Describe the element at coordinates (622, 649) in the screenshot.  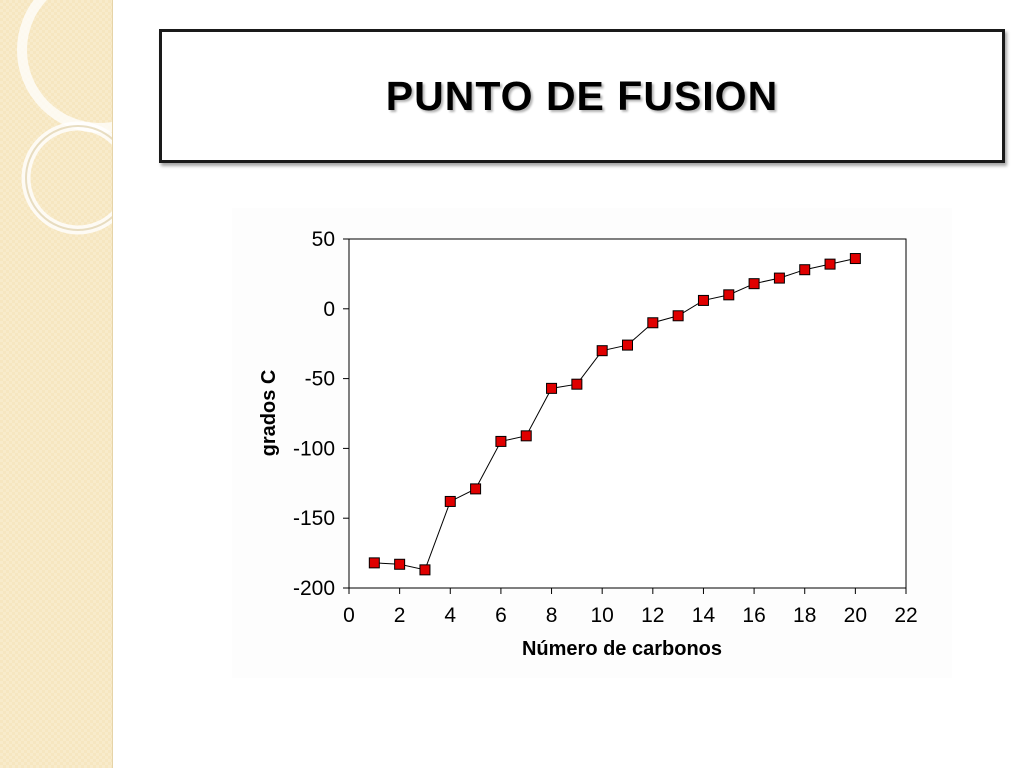
I see `x-axis-title: Número de carbonos` at that location.